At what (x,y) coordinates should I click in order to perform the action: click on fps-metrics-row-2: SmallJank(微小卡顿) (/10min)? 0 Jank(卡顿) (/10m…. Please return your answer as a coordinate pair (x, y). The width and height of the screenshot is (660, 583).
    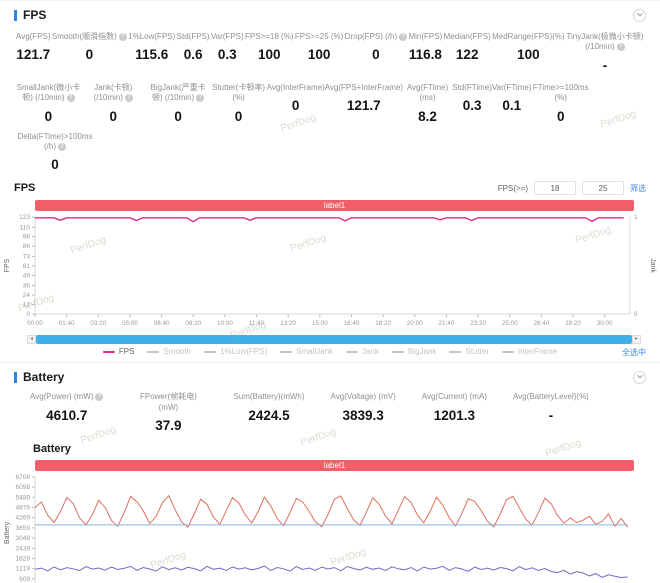
    Looking at the image, I should click on (330, 98).